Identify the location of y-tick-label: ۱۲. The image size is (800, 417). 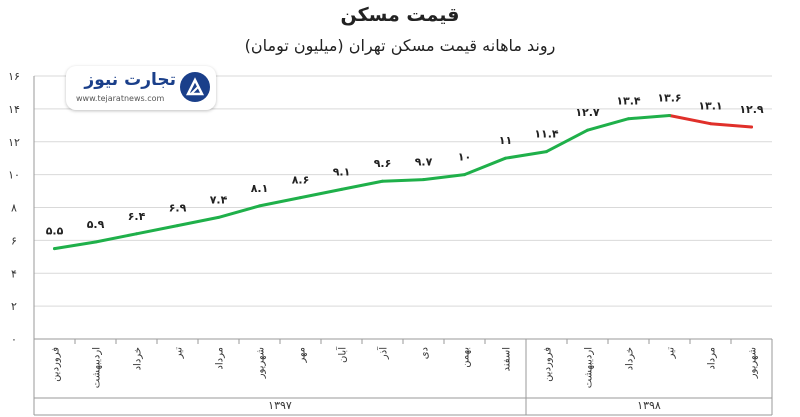
(14, 142).